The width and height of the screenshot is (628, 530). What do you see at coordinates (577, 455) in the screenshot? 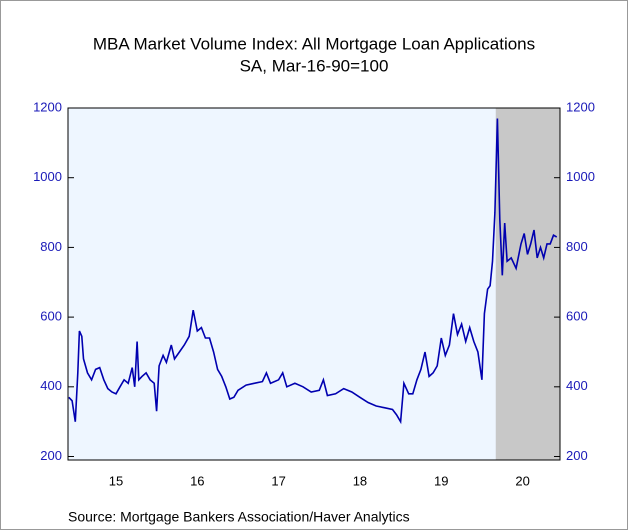
I see `y2-tick-label: 200` at bounding box center [577, 455].